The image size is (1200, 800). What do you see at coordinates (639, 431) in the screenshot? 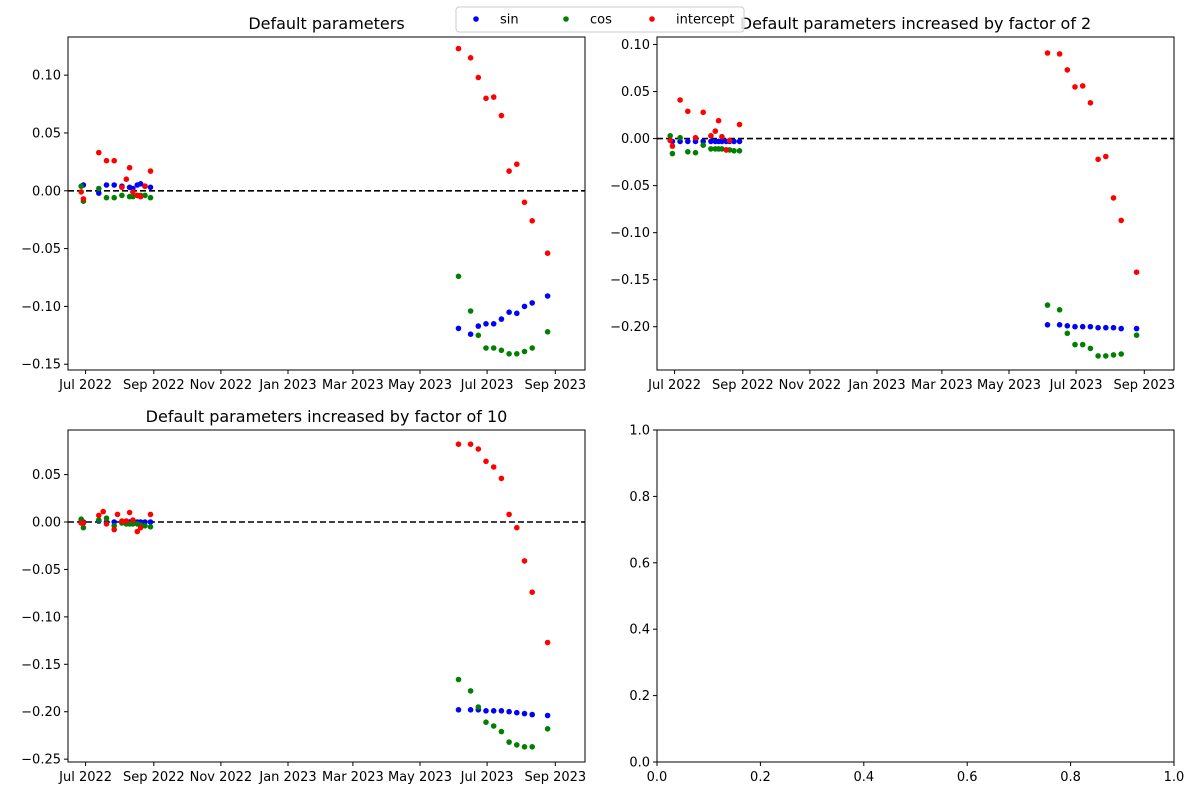
I see `y-tick-label: 1.0` at bounding box center [639, 431].